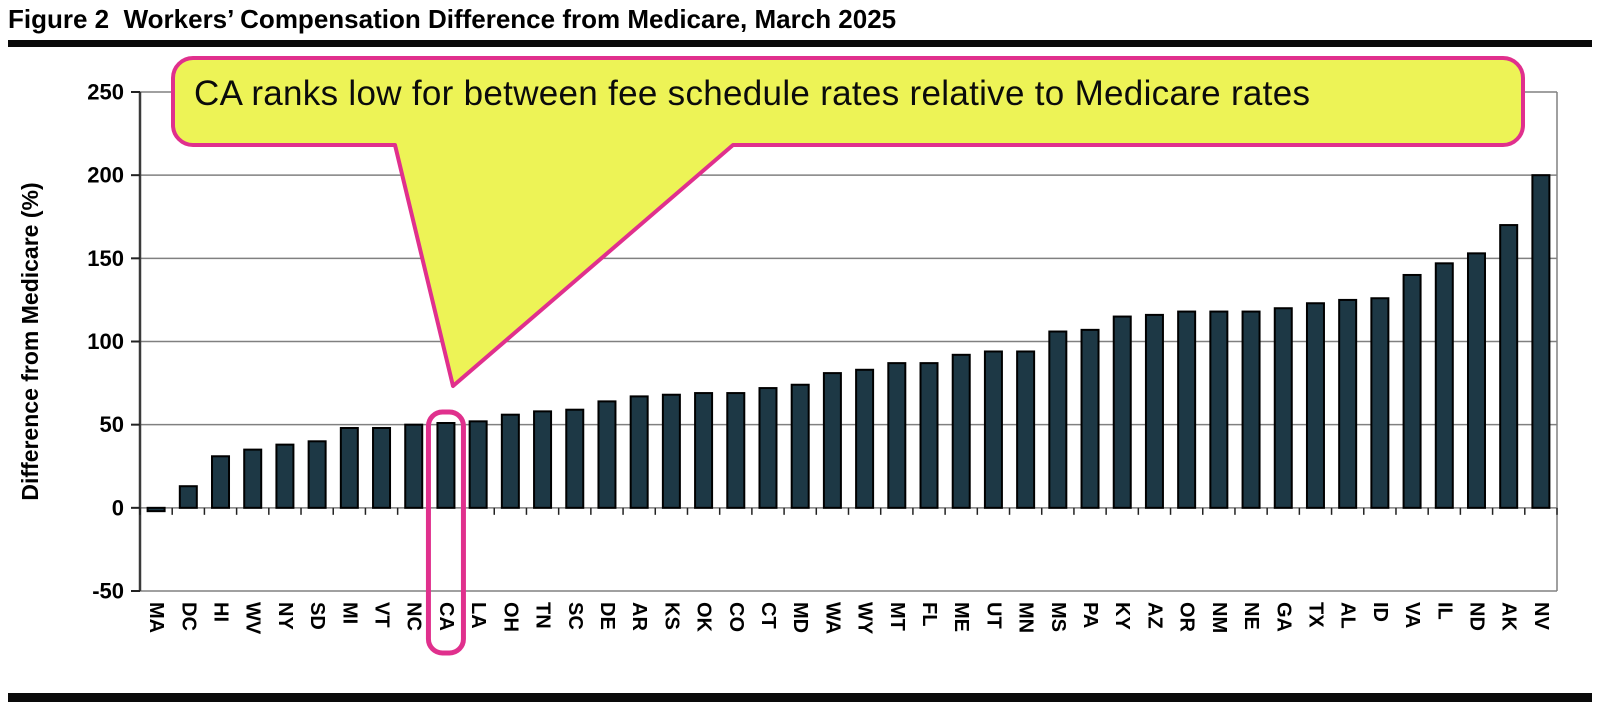 The image size is (1600, 715). Describe the element at coordinates (1026, 617) in the screenshot. I see `x-label-MN: MN` at that location.